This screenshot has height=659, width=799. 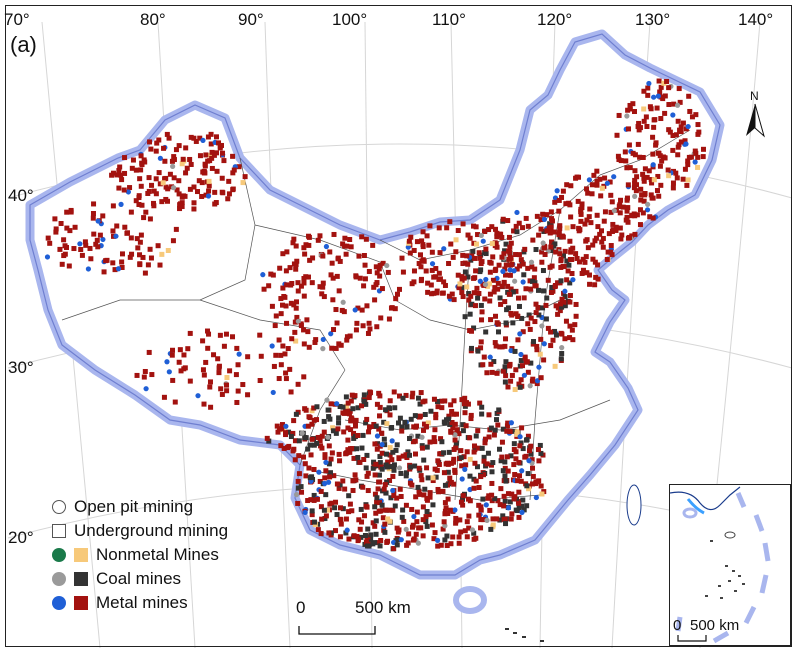 What do you see at coordinates (21, 367) in the screenshot?
I see `lat-label-30: 30°` at bounding box center [21, 367].